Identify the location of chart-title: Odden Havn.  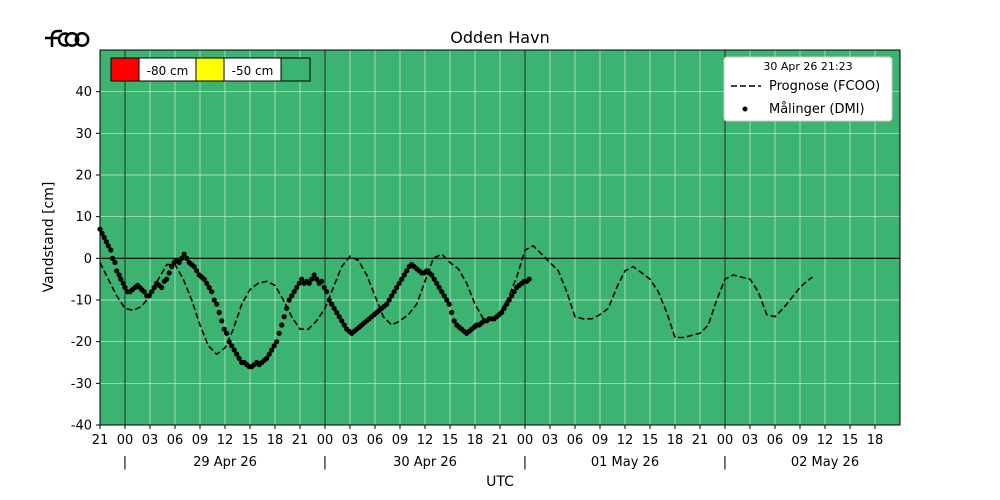
(499, 37).